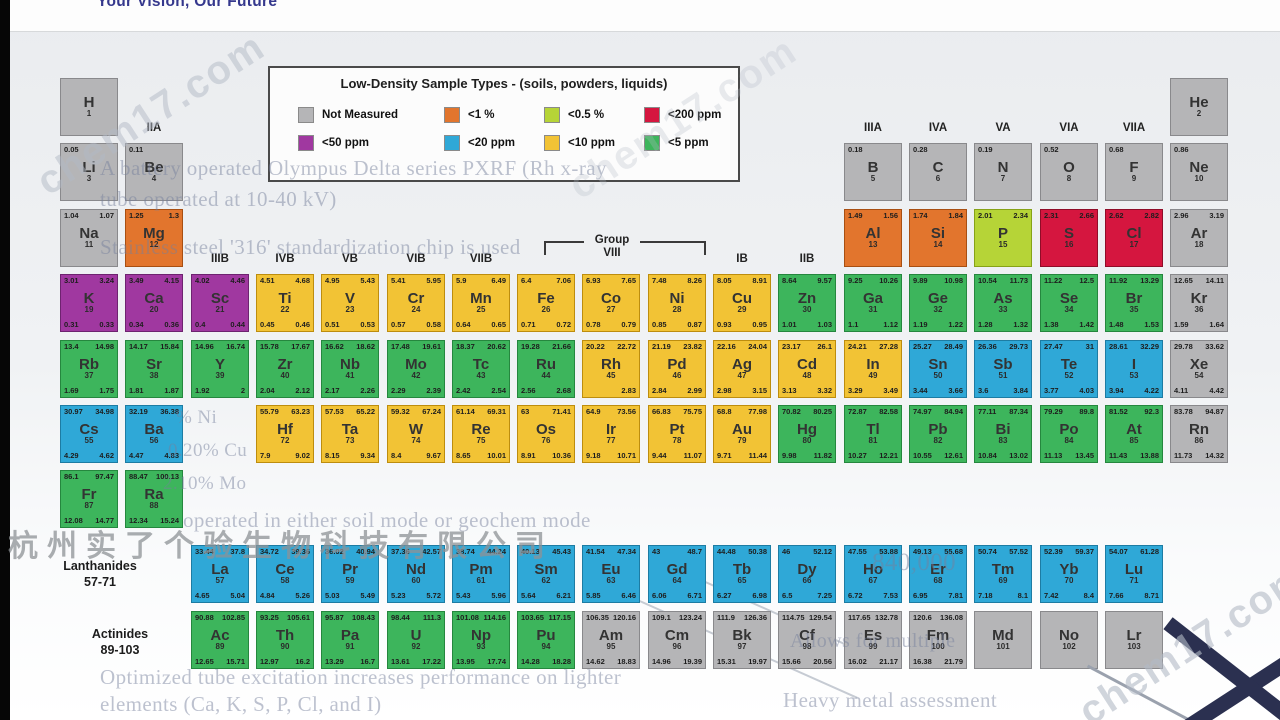  I want to click on atomic-number: 81, so click(873, 440).